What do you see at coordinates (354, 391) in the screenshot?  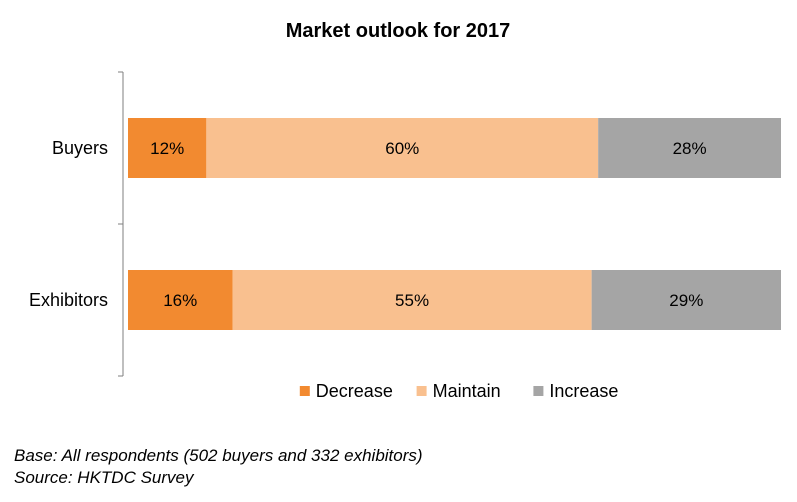 I see `legend-label-decrease: Decrease` at bounding box center [354, 391].